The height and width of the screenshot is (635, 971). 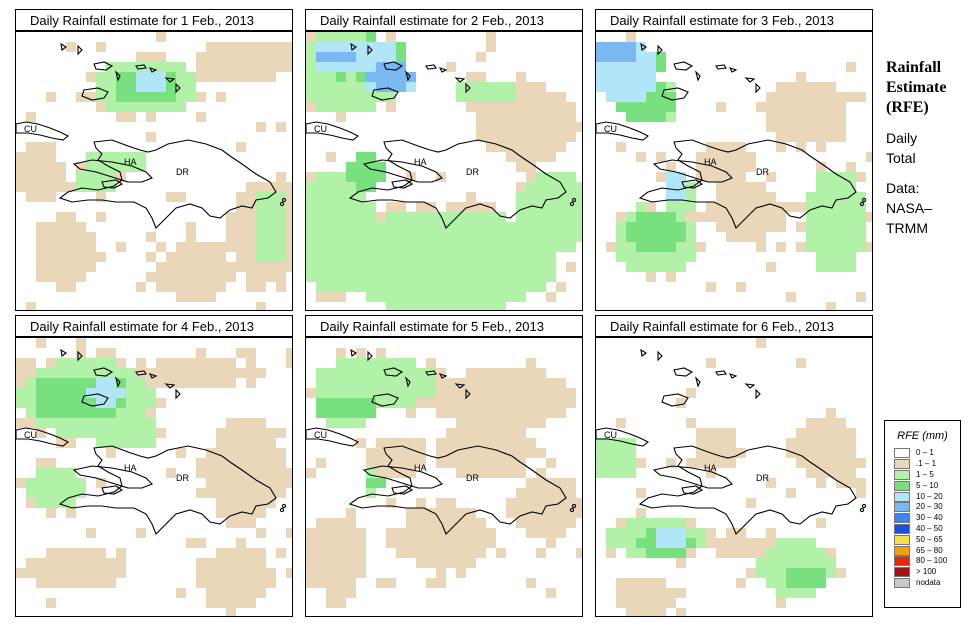 What do you see at coordinates (929, 496) in the screenshot?
I see `legend-label: 10 – 20` at bounding box center [929, 496].